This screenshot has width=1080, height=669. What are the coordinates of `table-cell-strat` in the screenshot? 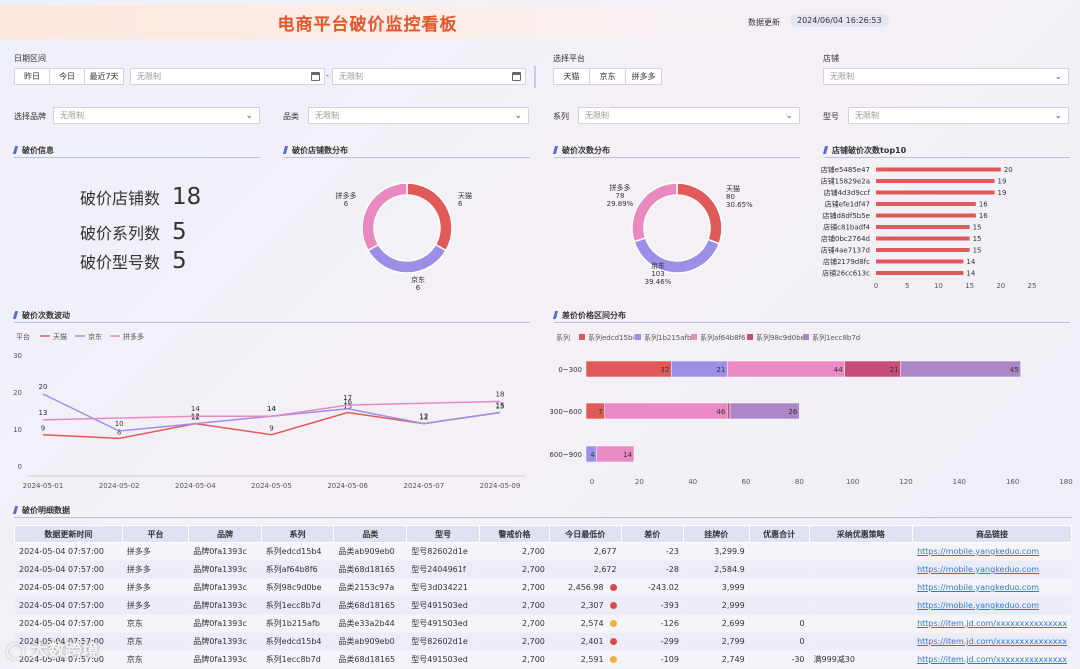 It's located at (861, 641).